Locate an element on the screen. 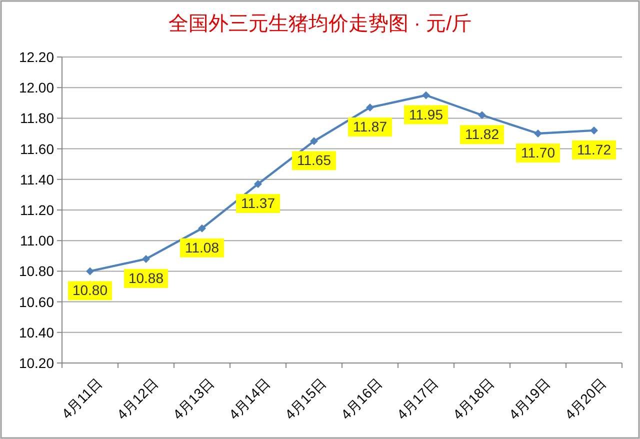 Image resolution: width=640 pixels, height=439 pixels. x-tick-label: 4月14日 is located at coordinates (250, 398).